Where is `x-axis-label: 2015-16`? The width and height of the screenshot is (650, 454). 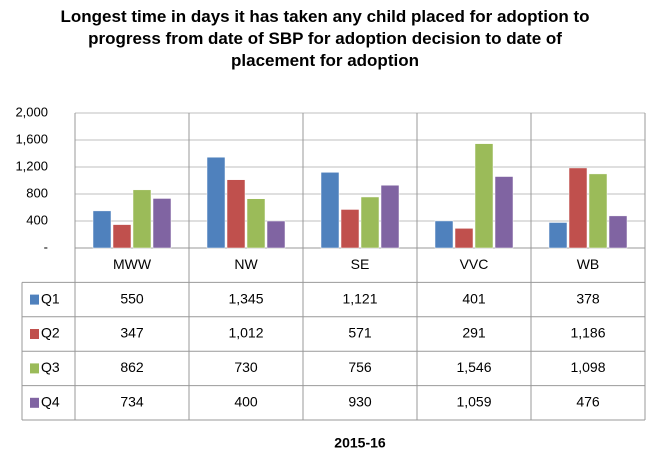
x-axis-label: 2015-16 is located at coordinates (360, 443).